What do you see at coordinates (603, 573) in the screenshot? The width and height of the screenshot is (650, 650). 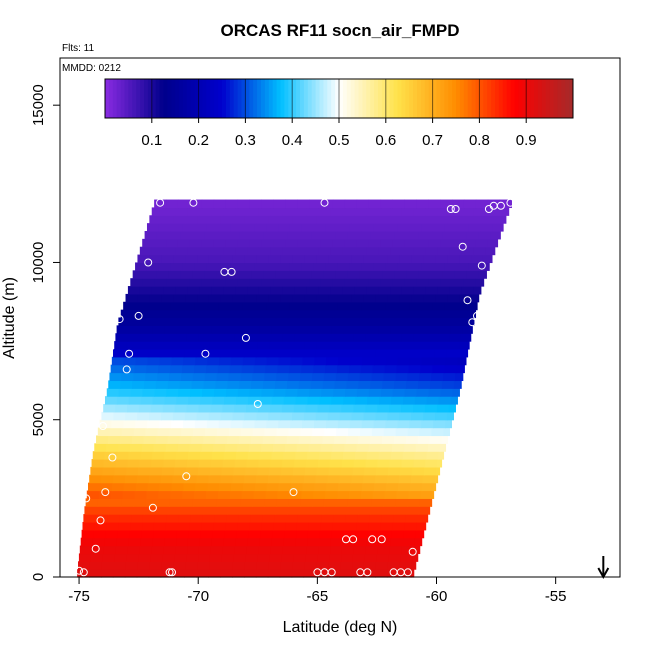 I see `arrow-head` at bounding box center [603, 573].